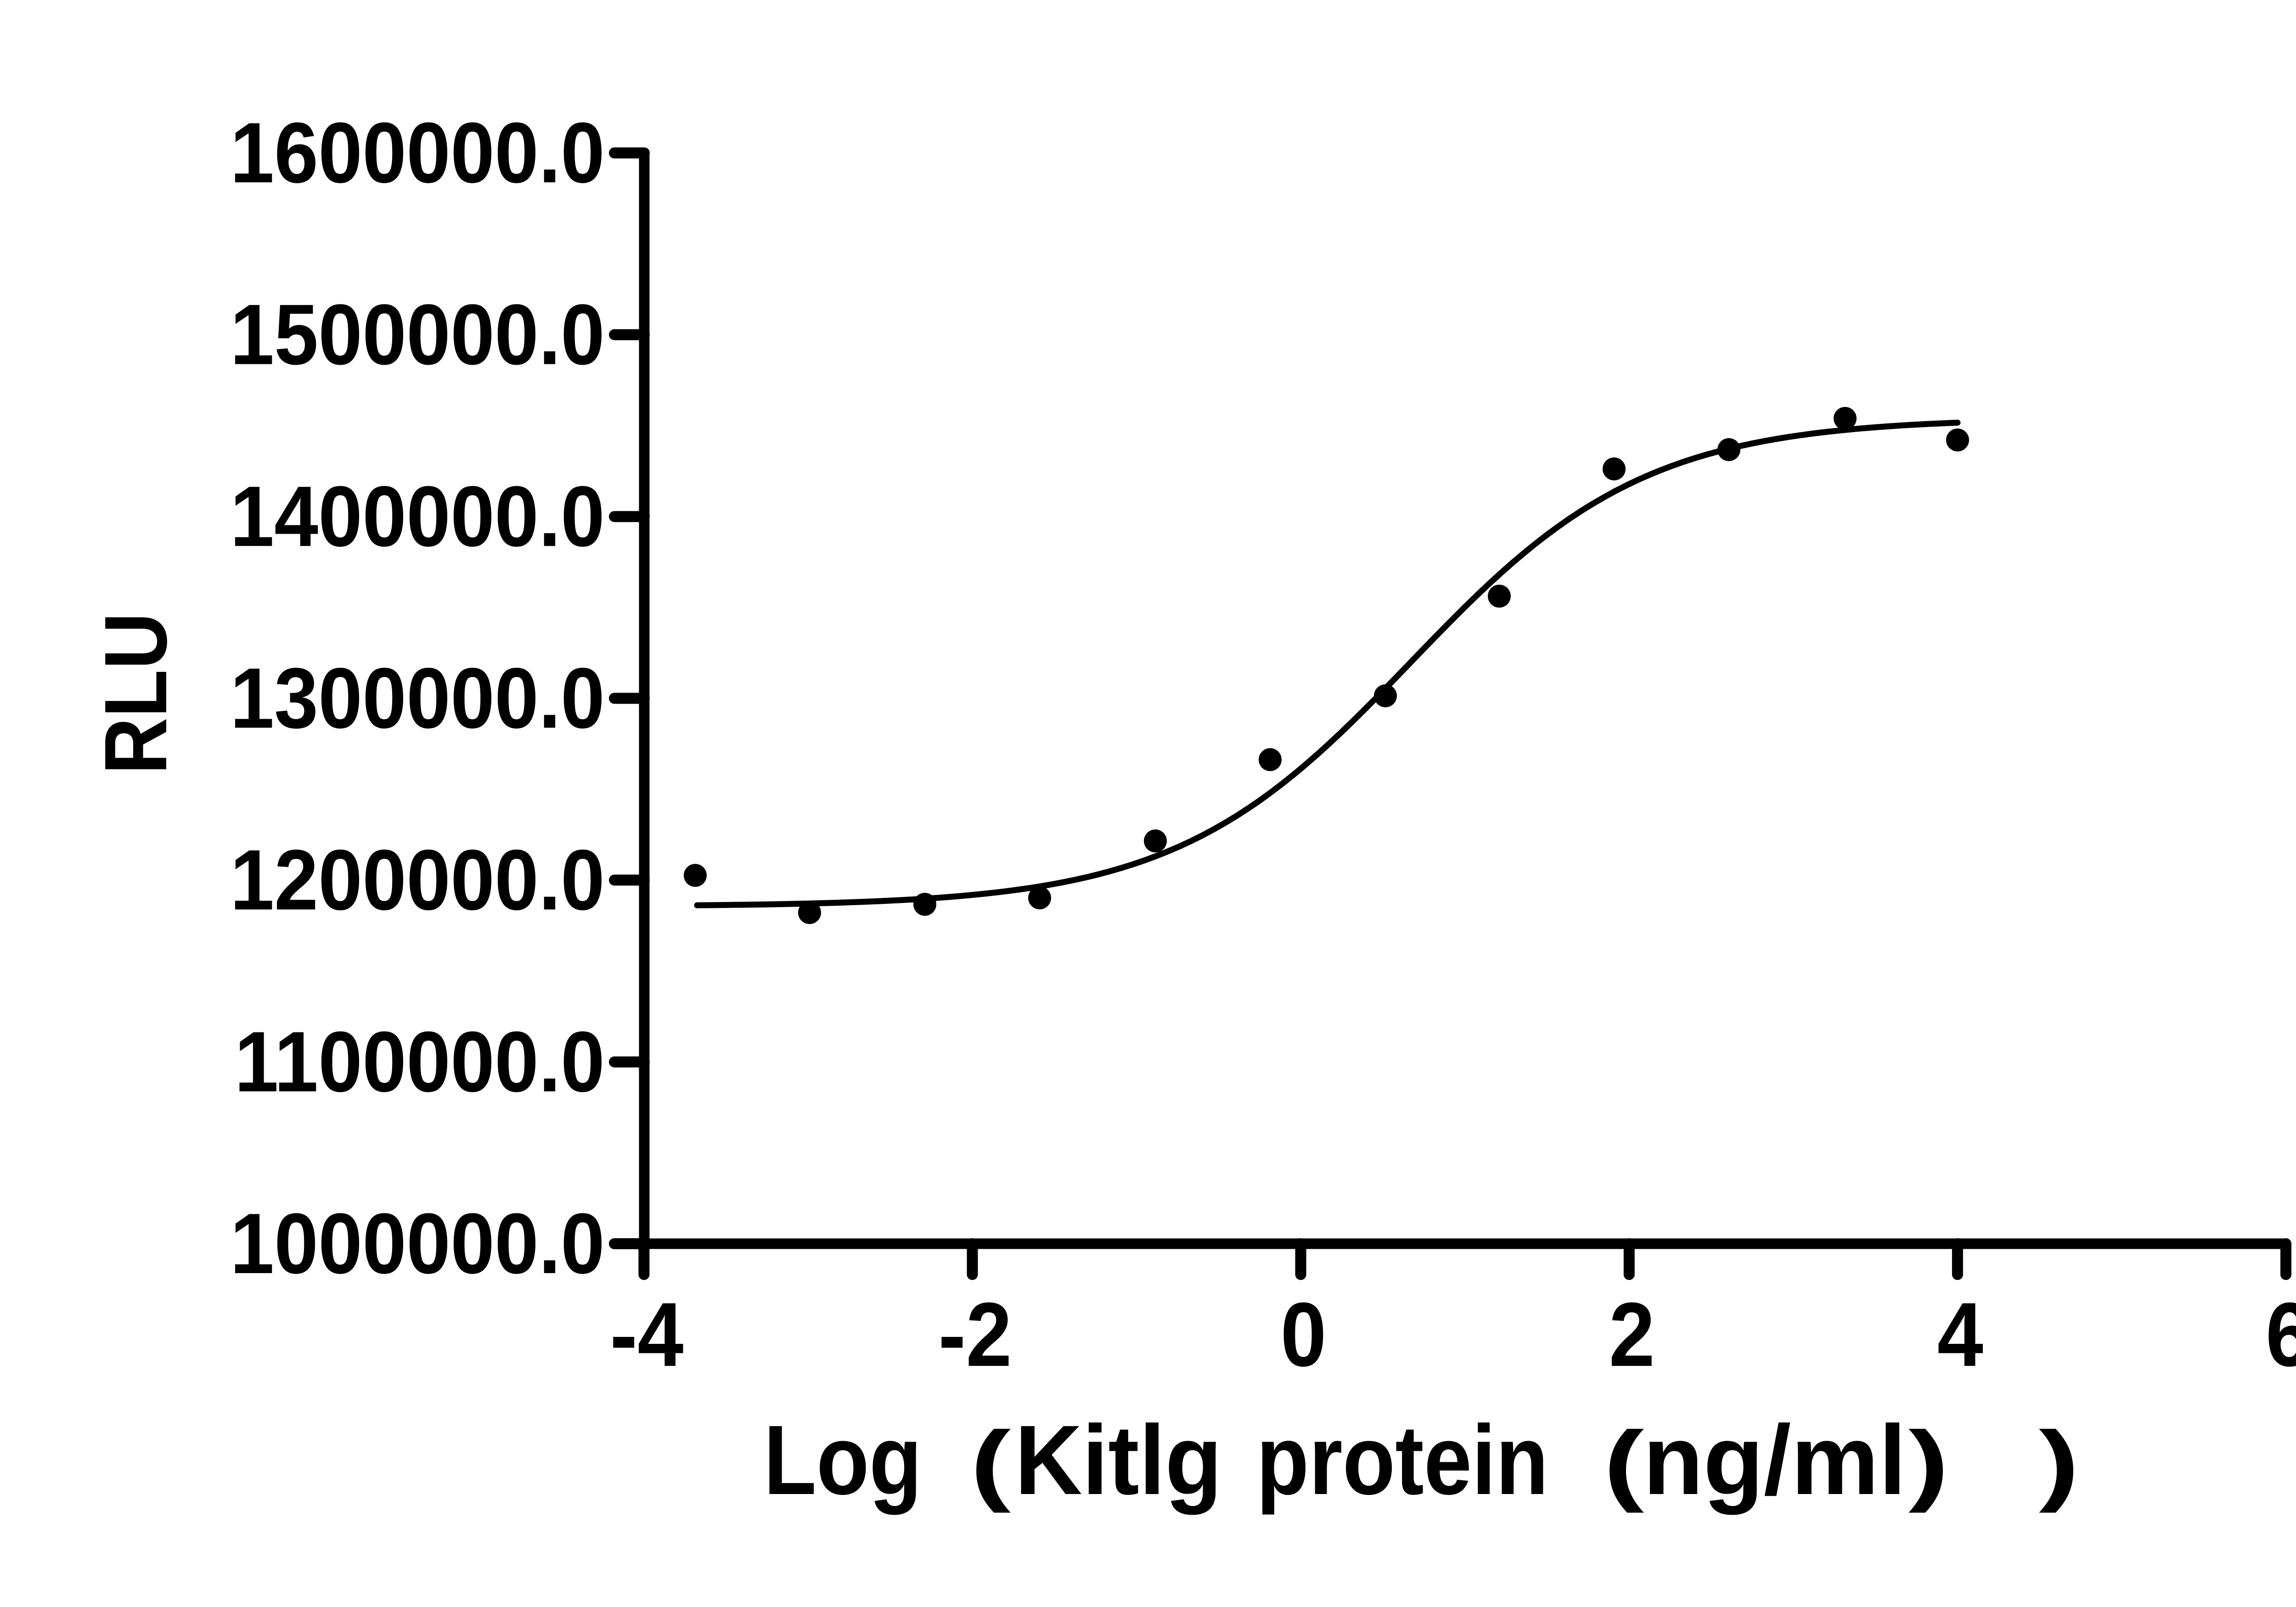  What do you see at coordinates (418, 153) in the screenshot?
I see `svg-text: 1600000.0` at bounding box center [418, 153].